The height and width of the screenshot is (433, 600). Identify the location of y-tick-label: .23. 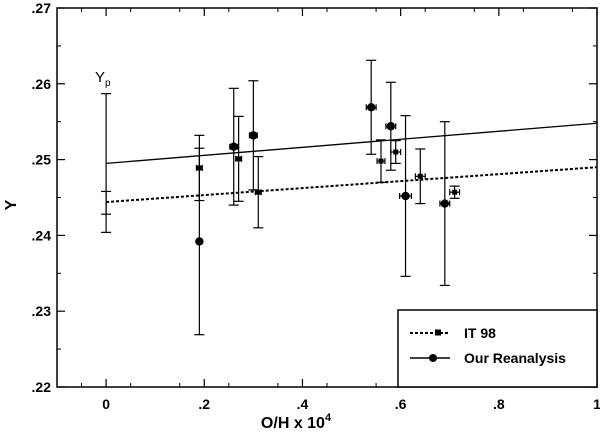
(42, 311).